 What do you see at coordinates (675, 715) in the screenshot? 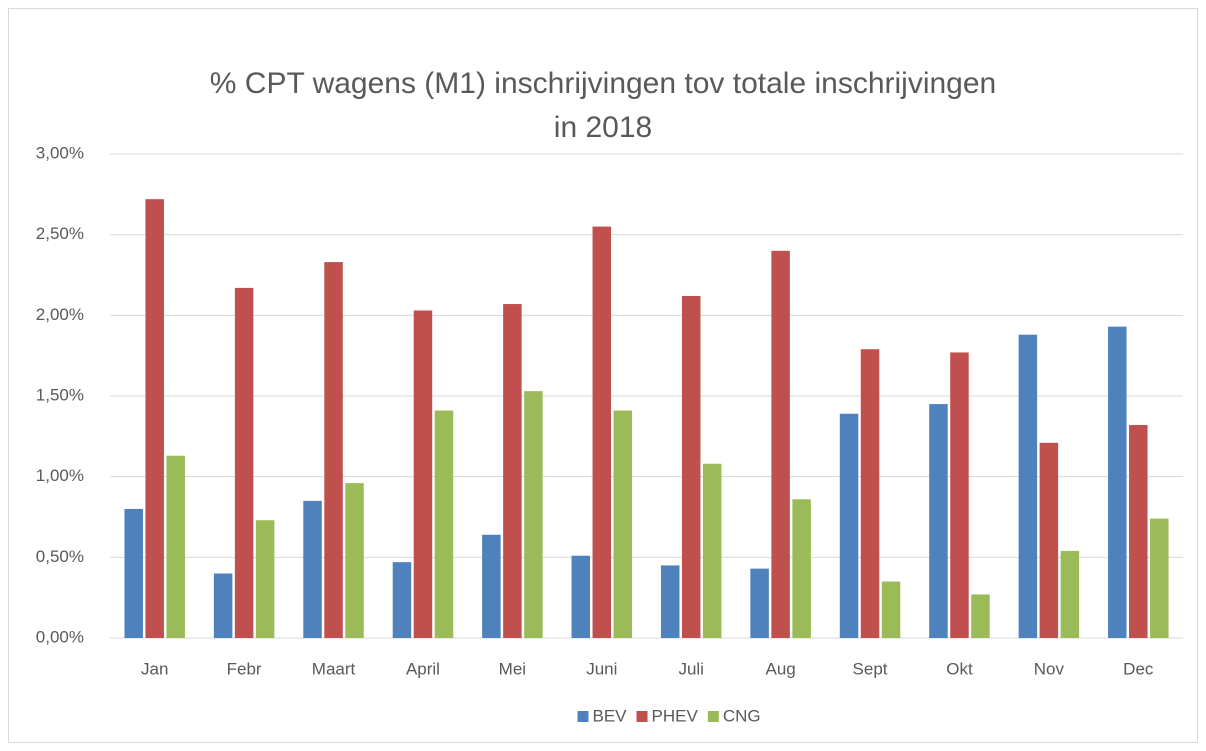
I see `legend-label: PHEV` at bounding box center [675, 715].